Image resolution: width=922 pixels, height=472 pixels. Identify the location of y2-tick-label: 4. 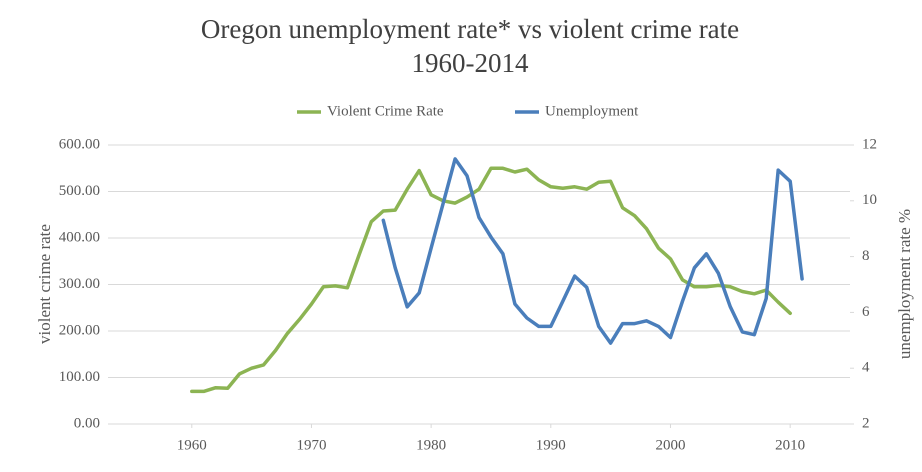
(866, 368).